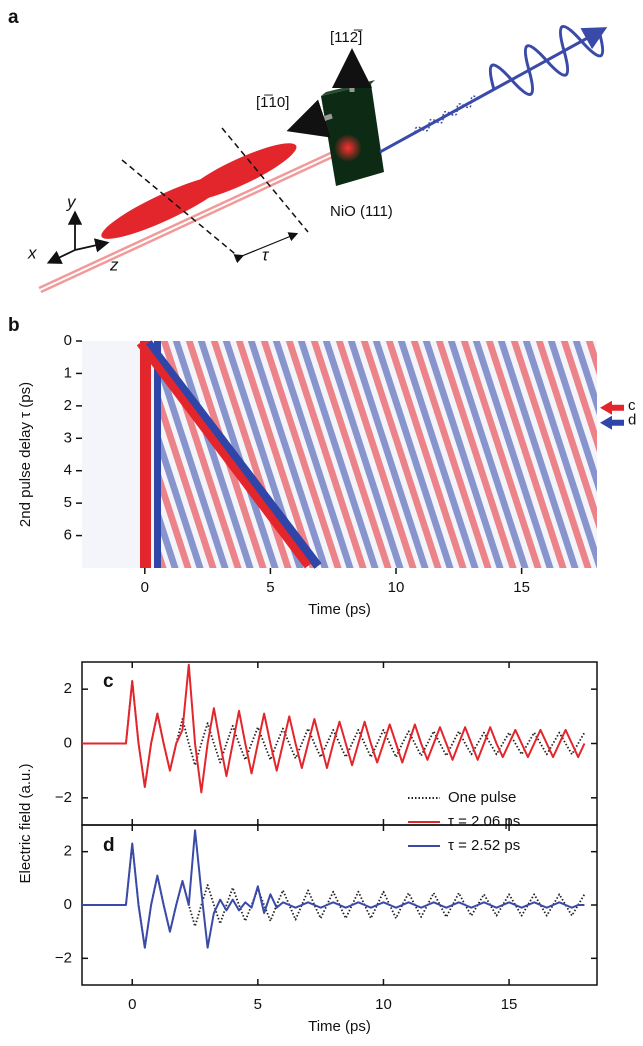  I want to click on panel-label: a, so click(13, 17).